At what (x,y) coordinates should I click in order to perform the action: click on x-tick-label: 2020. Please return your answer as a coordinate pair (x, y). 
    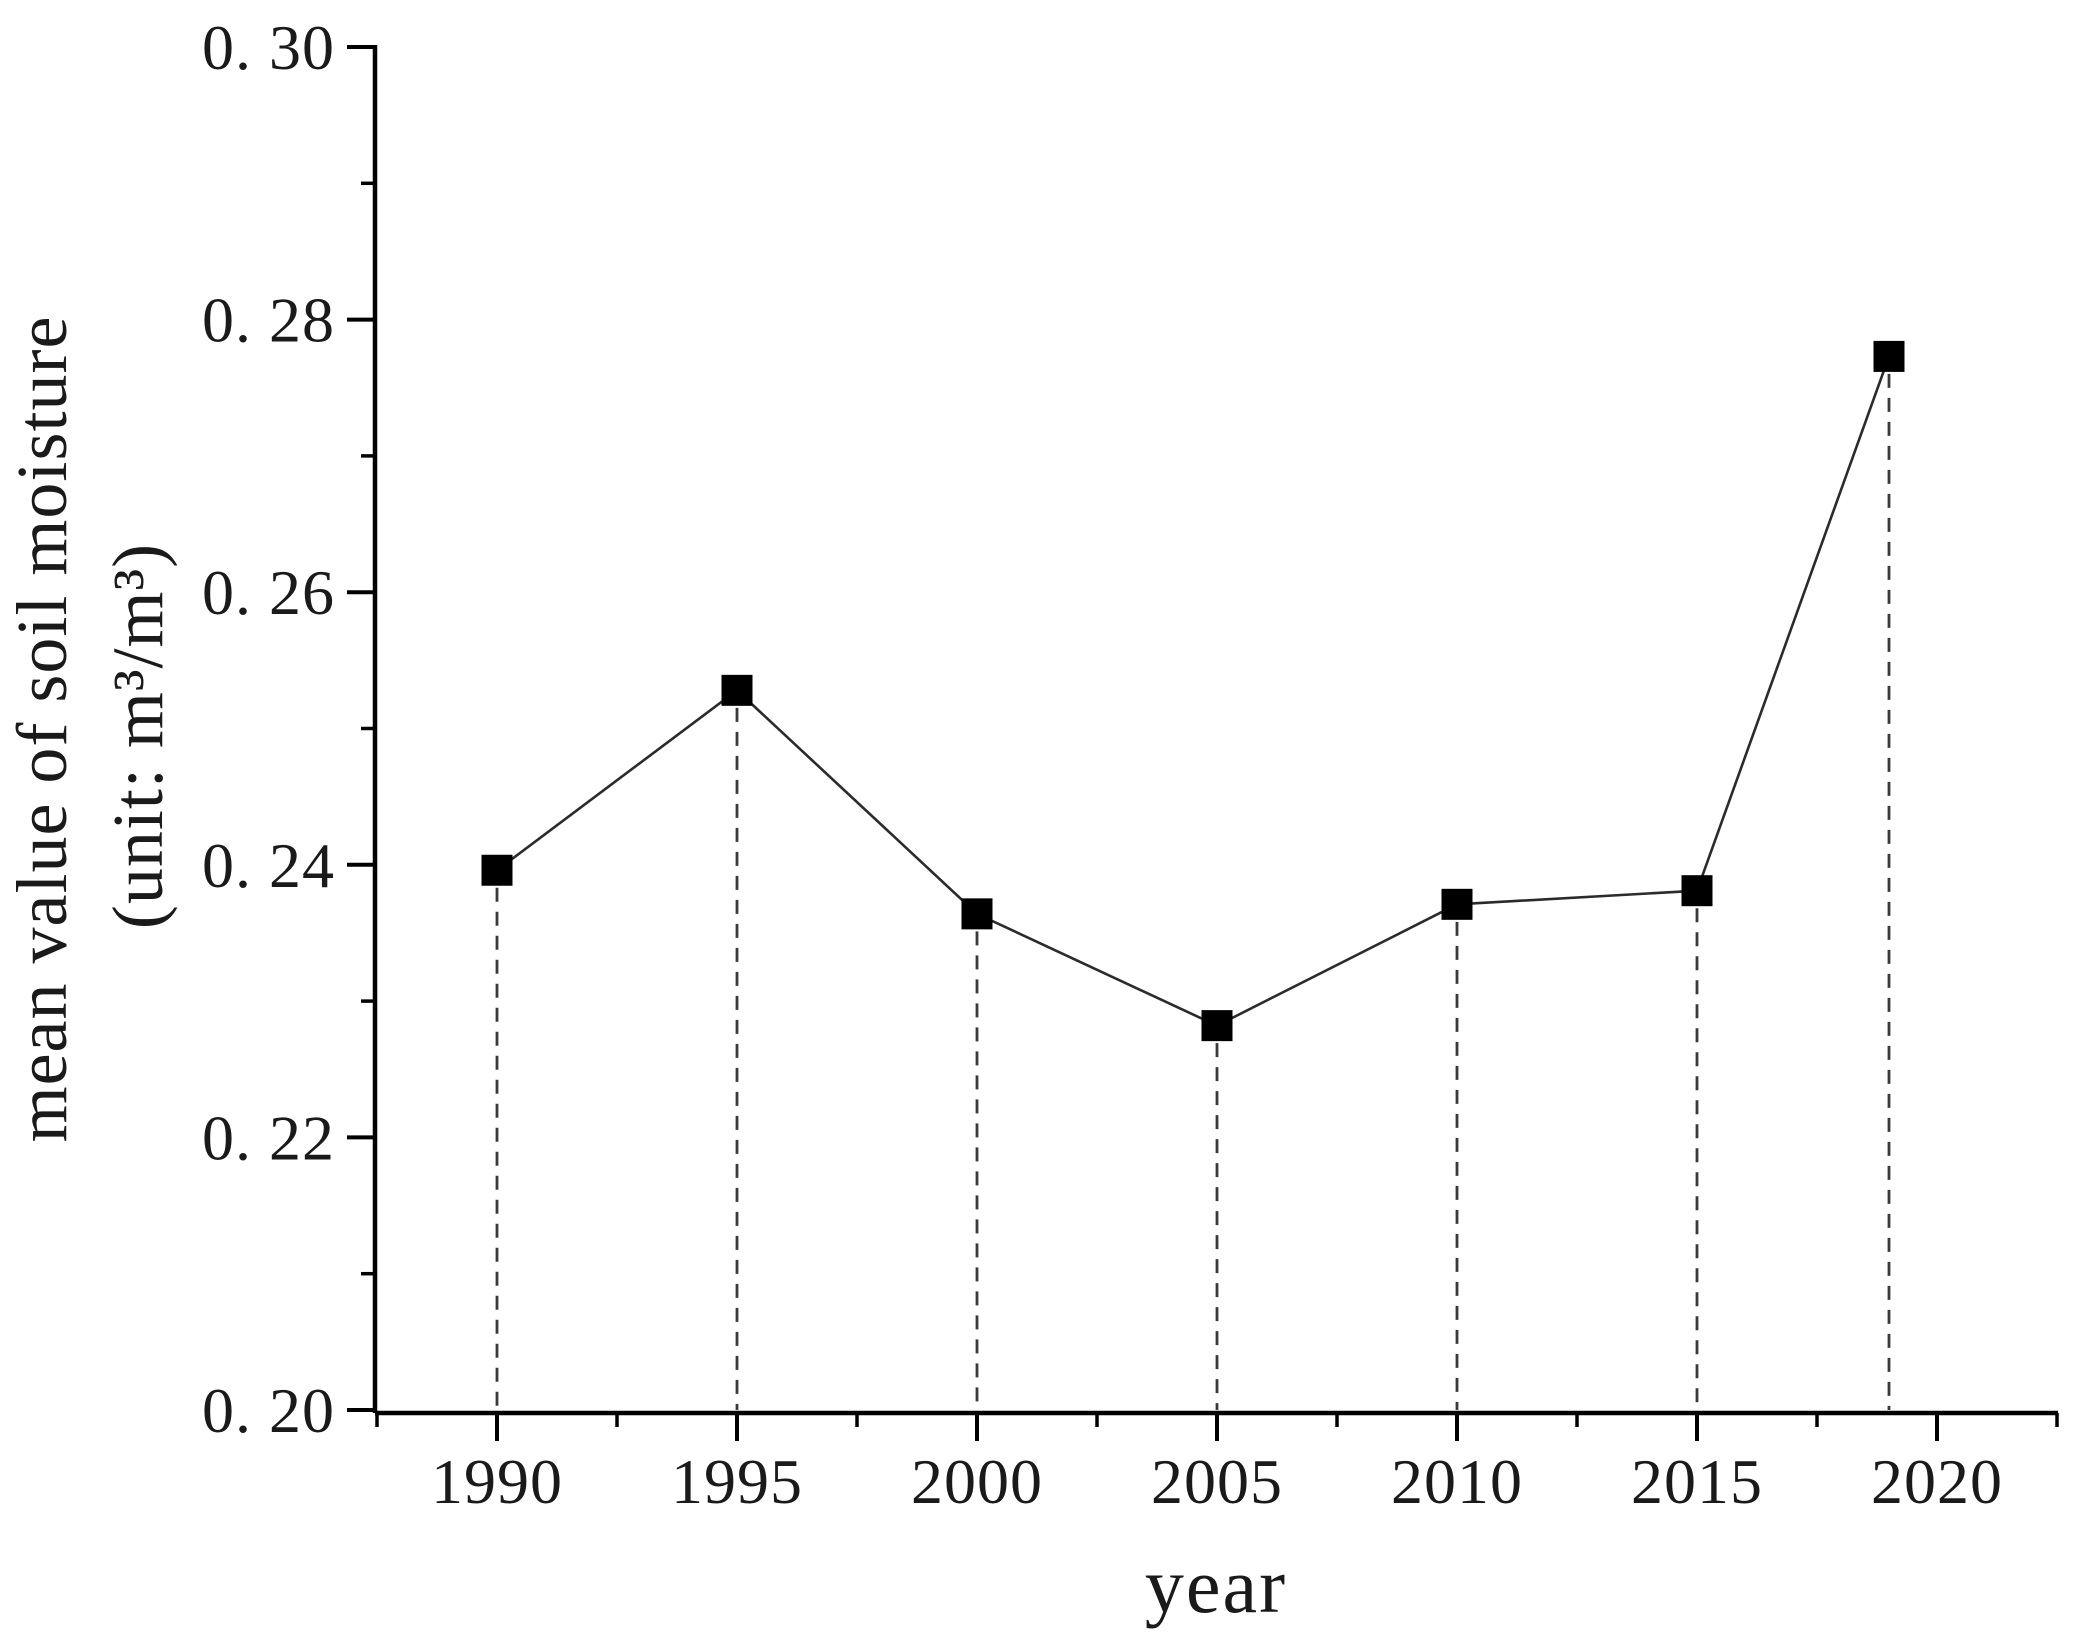
    Looking at the image, I should click on (1937, 1481).